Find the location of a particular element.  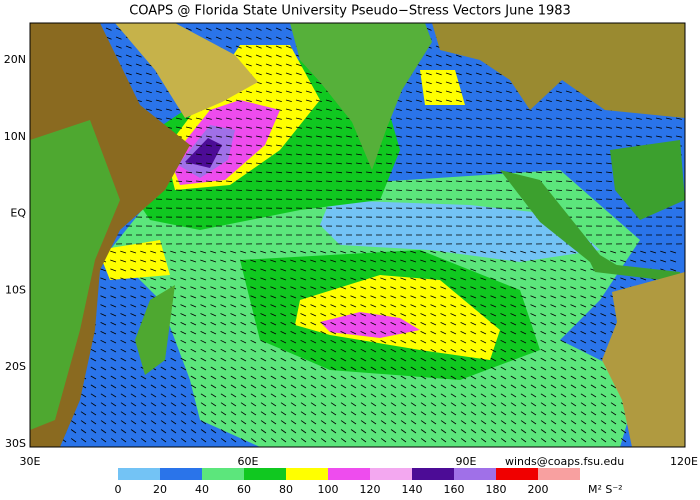

colorbar-tick-label: 80 is located at coordinates (286, 489).